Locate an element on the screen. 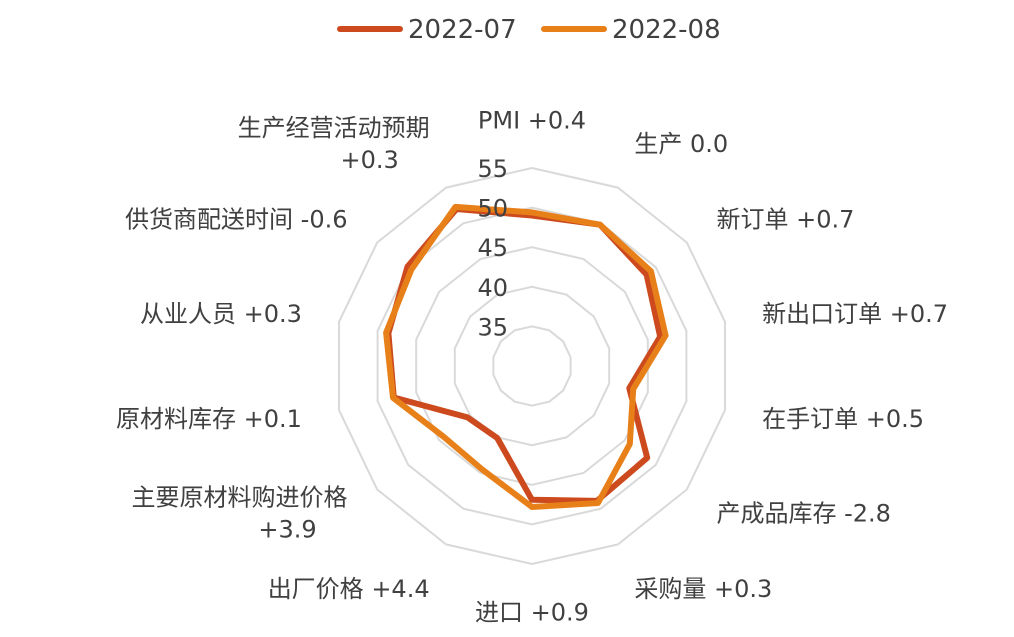 Image resolution: width=1014 pixels, height=637 pixels. radar-series is located at coordinates (526, 356).